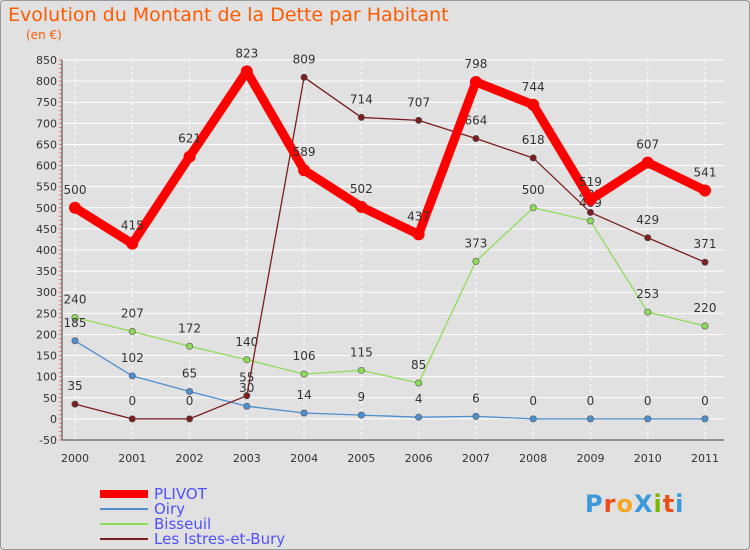 The width and height of the screenshot is (750, 550). What do you see at coordinates (705, 308) in the screenshot?
I see `data-label: 220` at bounding box center [705, 308].